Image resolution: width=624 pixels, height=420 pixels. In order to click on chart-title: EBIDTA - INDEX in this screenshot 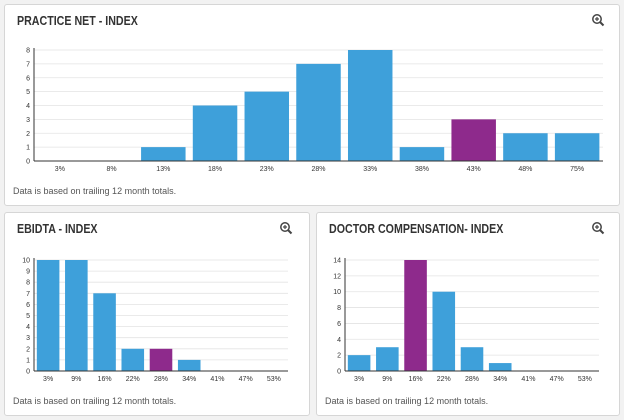, I will do `click(57, 228)`.